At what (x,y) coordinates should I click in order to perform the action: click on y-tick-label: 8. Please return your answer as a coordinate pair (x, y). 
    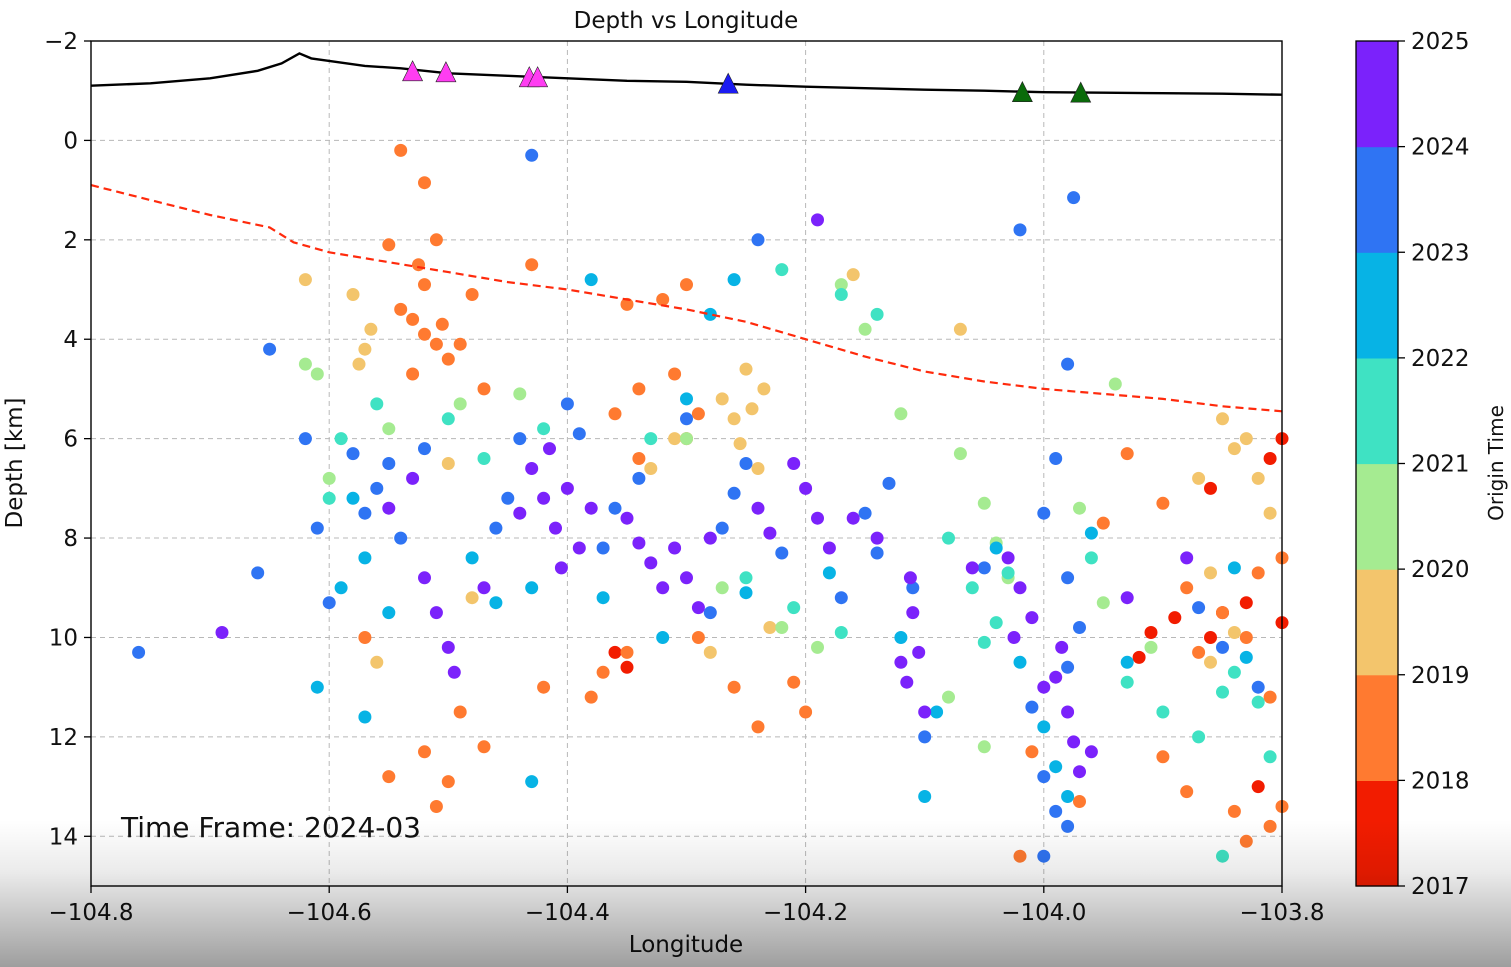
    Looking at the image, I should click on (70, 539).